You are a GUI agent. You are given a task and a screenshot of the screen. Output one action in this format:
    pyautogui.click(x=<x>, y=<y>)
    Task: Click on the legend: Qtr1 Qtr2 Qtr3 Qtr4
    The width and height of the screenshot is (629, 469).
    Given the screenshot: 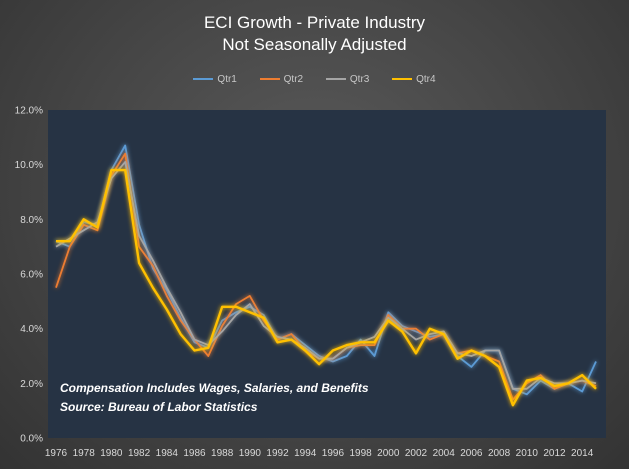 What is the action you would take?
    pyautogui.click(x=314, y=79)
    